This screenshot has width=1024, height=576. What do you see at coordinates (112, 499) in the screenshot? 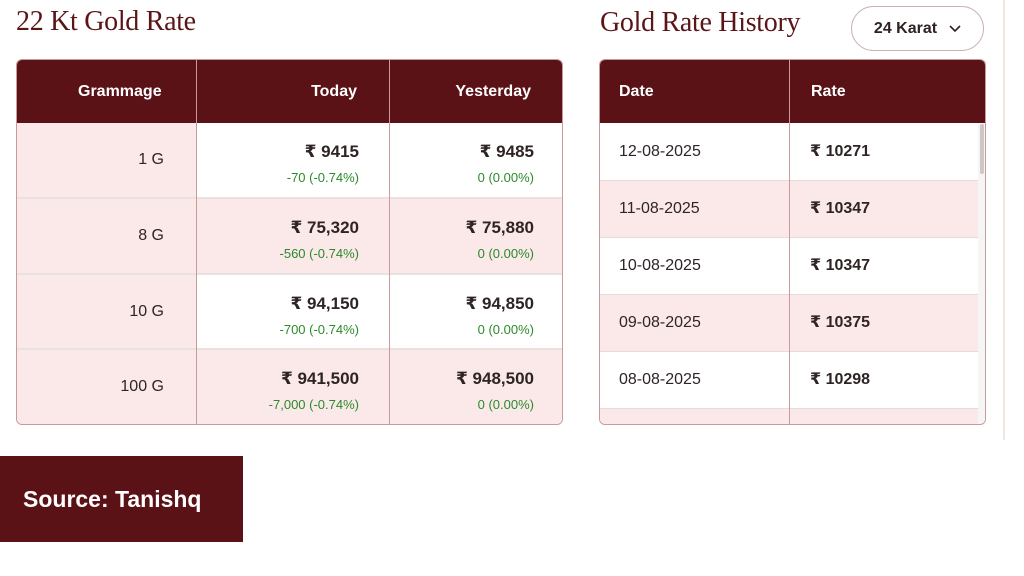
I see `source-label: Source: Tanishq` at bounding box center [112, 499].